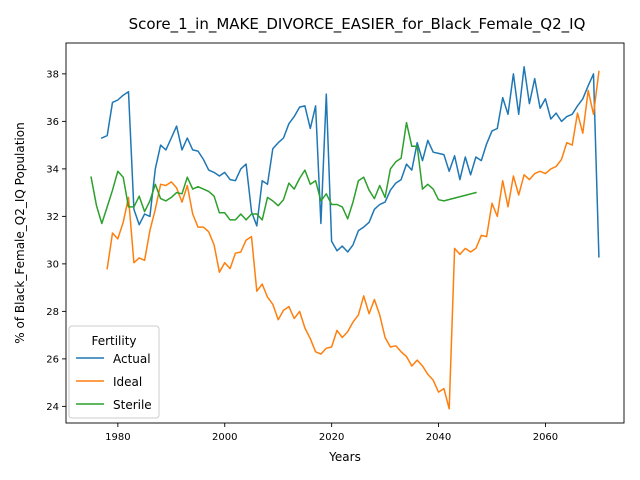  Describe the element at coordinates (52, 264) in the screenshot. I see `y-tick-label: 30` at that location.